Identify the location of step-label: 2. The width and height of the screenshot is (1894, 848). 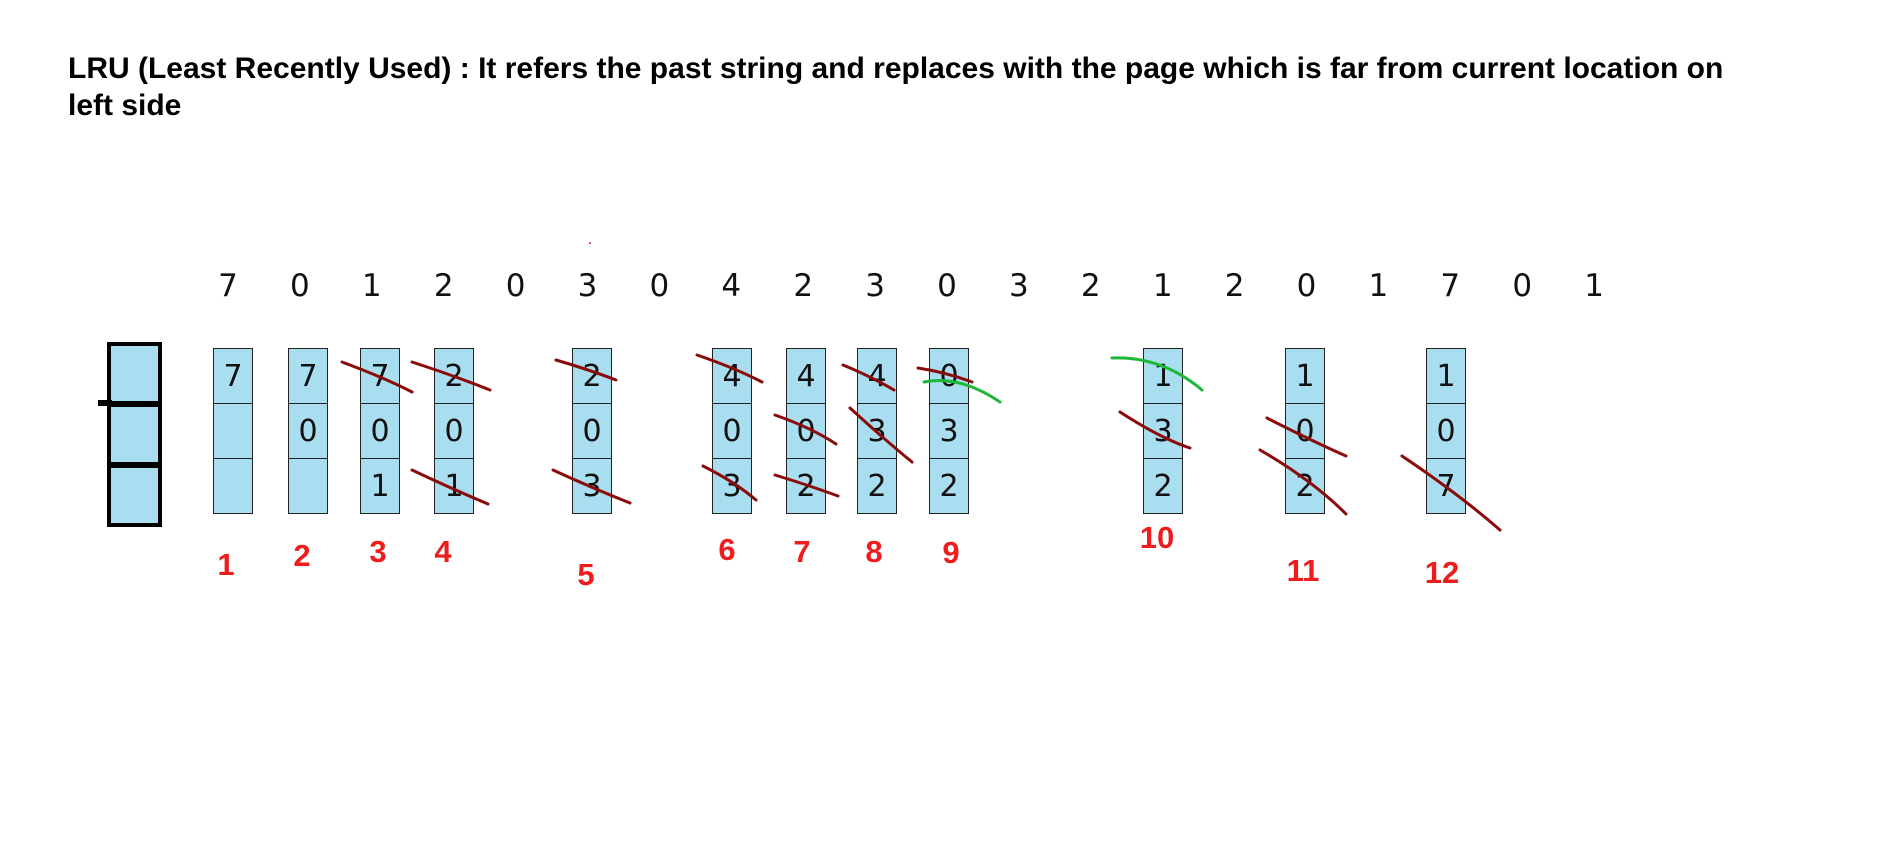
(302, 555).